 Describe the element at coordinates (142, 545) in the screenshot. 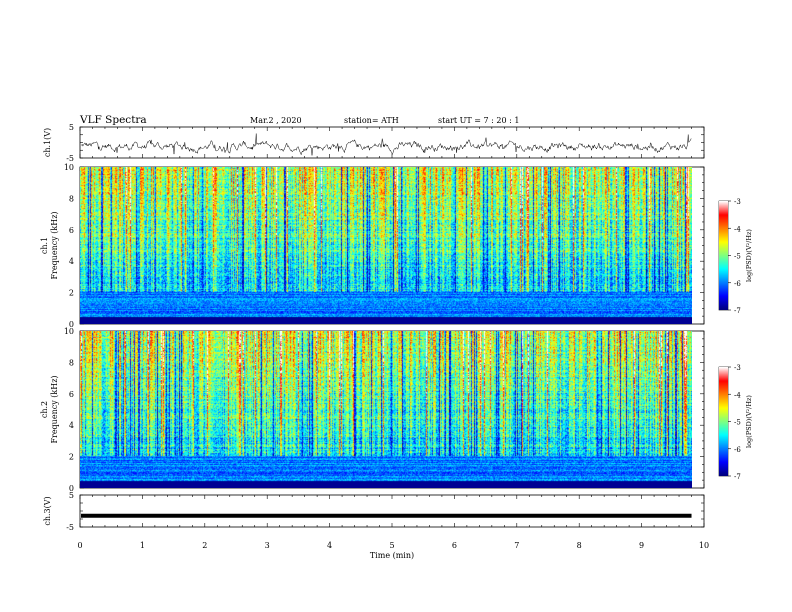

I see `x-tick-label: 1` at that location.